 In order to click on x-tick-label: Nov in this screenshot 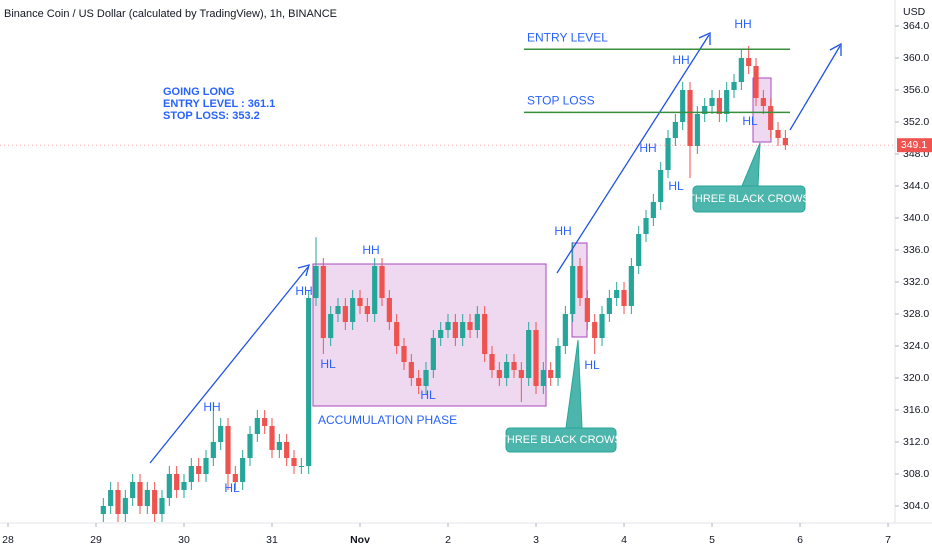, I will do `click(360, 540)`.